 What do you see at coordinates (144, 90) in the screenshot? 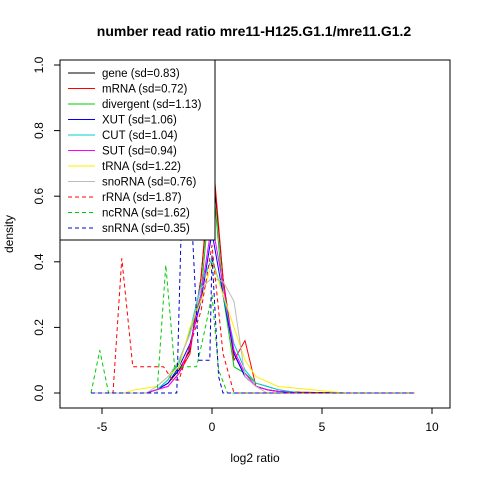
I see `legend-label: mRNA (sd=0.72)` at bounding box center [144, 90].